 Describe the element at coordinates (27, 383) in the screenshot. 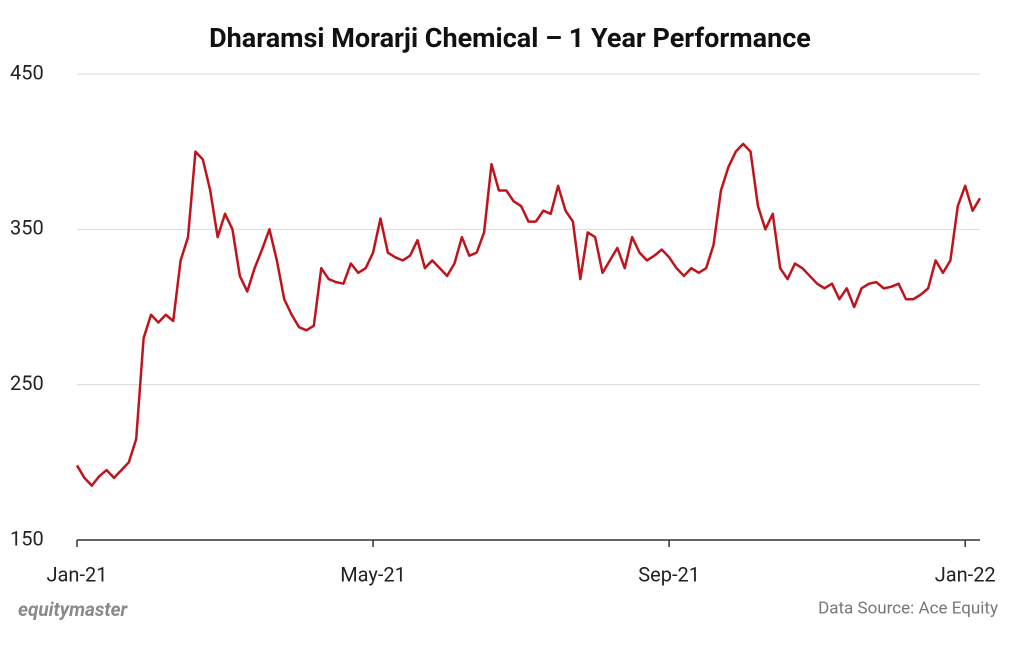

I see `y-tick-label: 250` at that location.